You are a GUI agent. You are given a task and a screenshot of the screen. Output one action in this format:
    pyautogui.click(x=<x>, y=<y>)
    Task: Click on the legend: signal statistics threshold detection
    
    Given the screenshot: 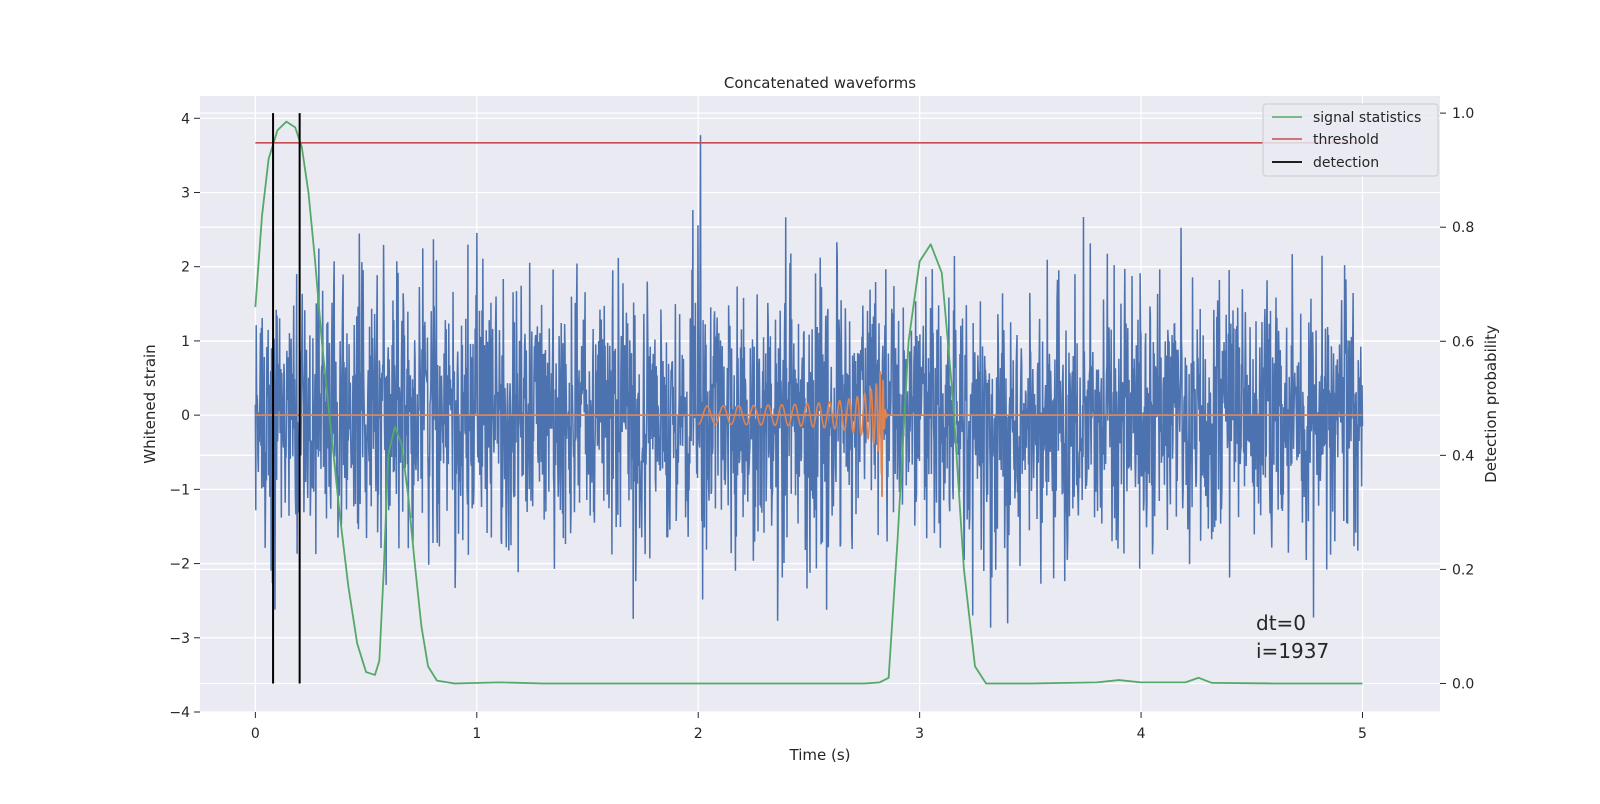 What is the action you would take?
    pyautogui.click(x=1350, y=140)
    